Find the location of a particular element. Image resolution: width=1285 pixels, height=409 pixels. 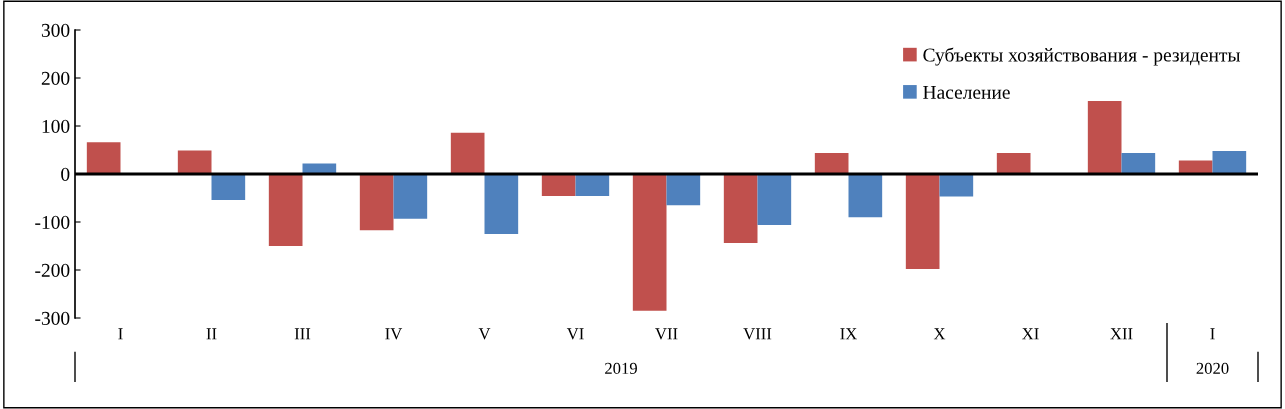

y-tick-label: -300 is located at coordinates (52, 318).